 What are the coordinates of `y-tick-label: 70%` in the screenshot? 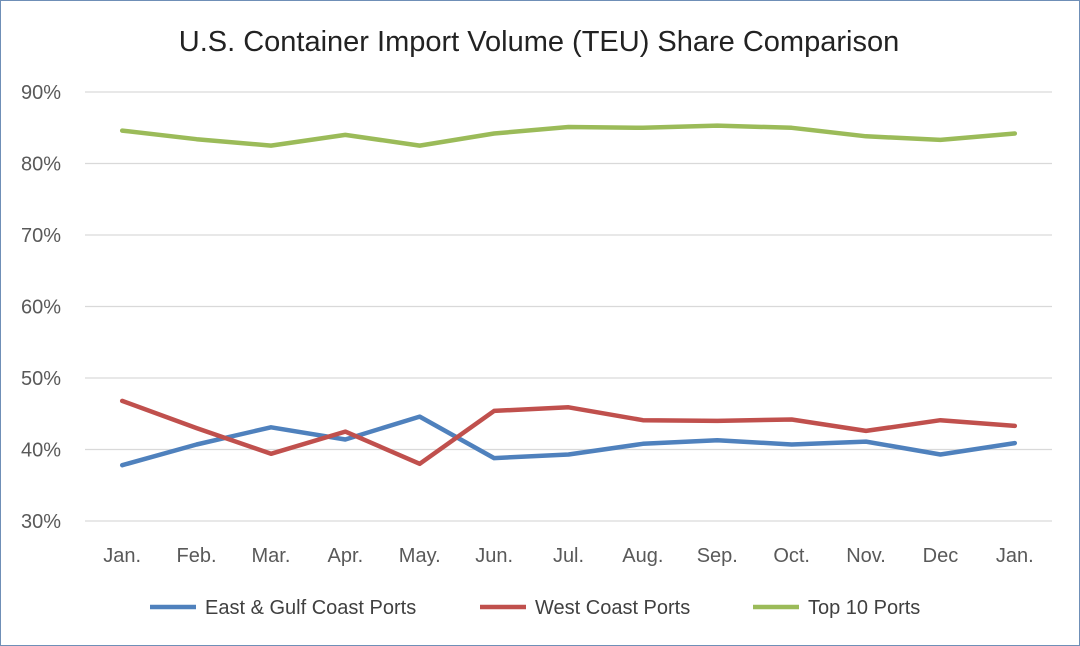 It's located at (41, 236).